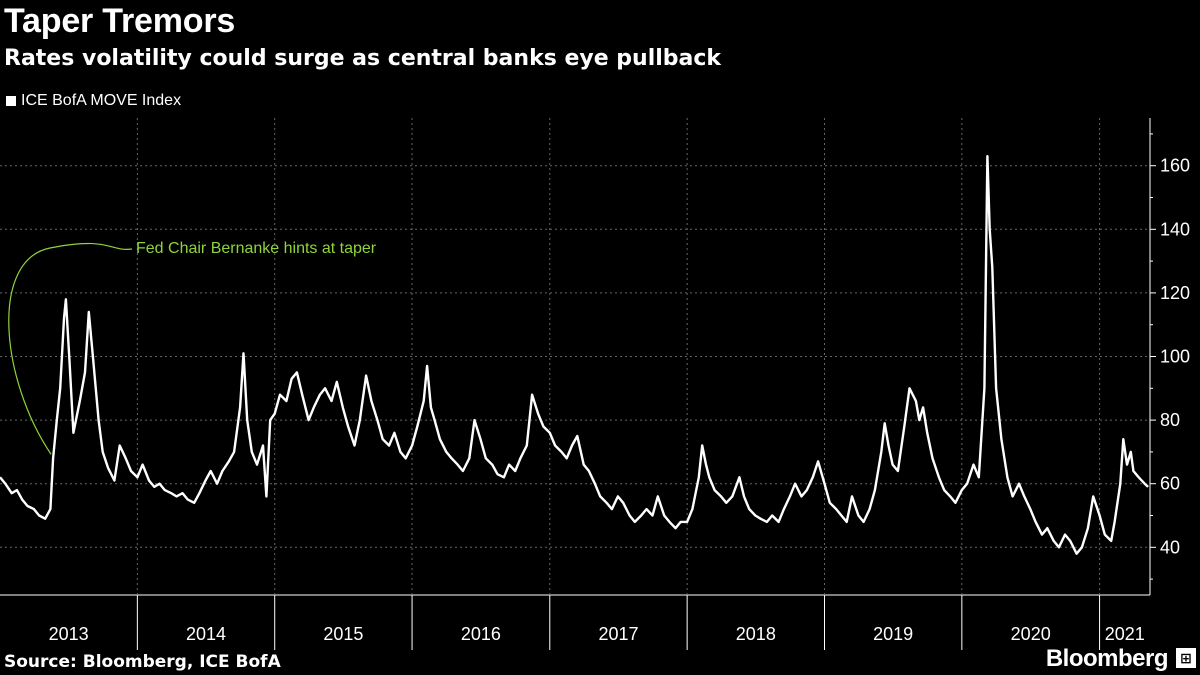 This screenshot has height=675, width=1200. What do you see at coordinates (142, 662) in the screenshot?
I see `source-note: Source: Bloomberg, ICE BofA` at bounding box center [142, 662].